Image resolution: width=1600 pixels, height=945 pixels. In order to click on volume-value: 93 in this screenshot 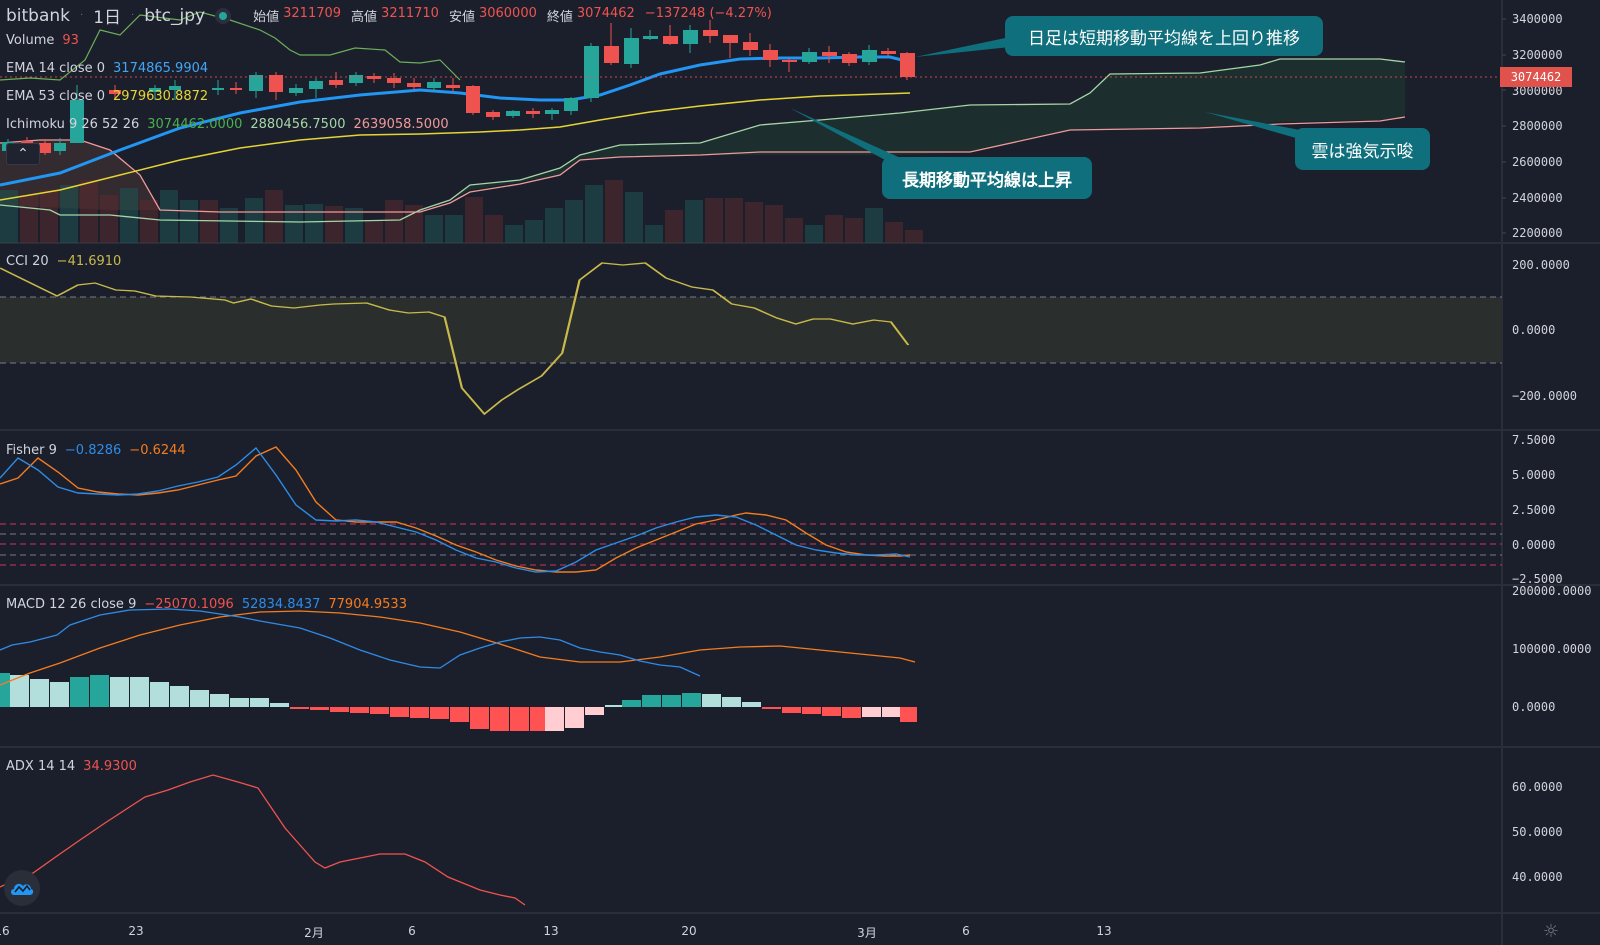, I will do `click(70, 40)`.